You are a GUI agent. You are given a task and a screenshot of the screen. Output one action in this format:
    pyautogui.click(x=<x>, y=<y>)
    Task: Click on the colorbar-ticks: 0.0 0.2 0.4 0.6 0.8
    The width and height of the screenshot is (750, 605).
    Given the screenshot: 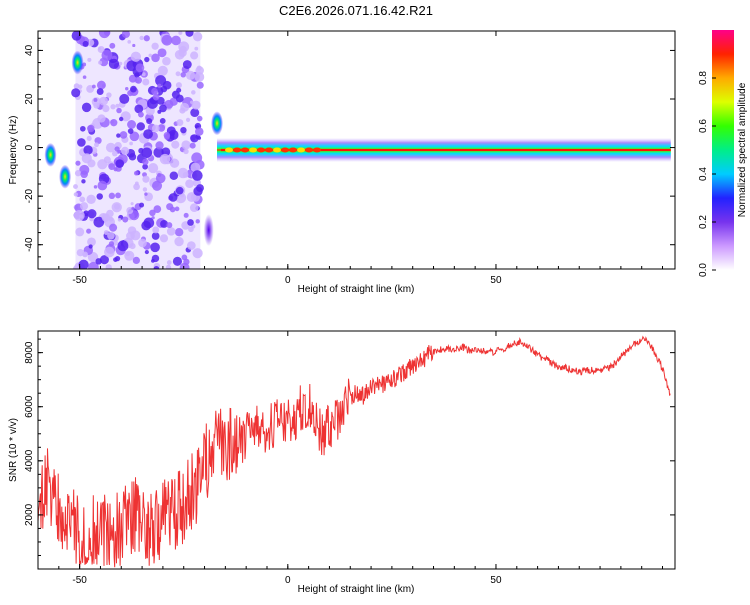 What is the action you would take?
    pyautogui.click(x=707, y=174)
    